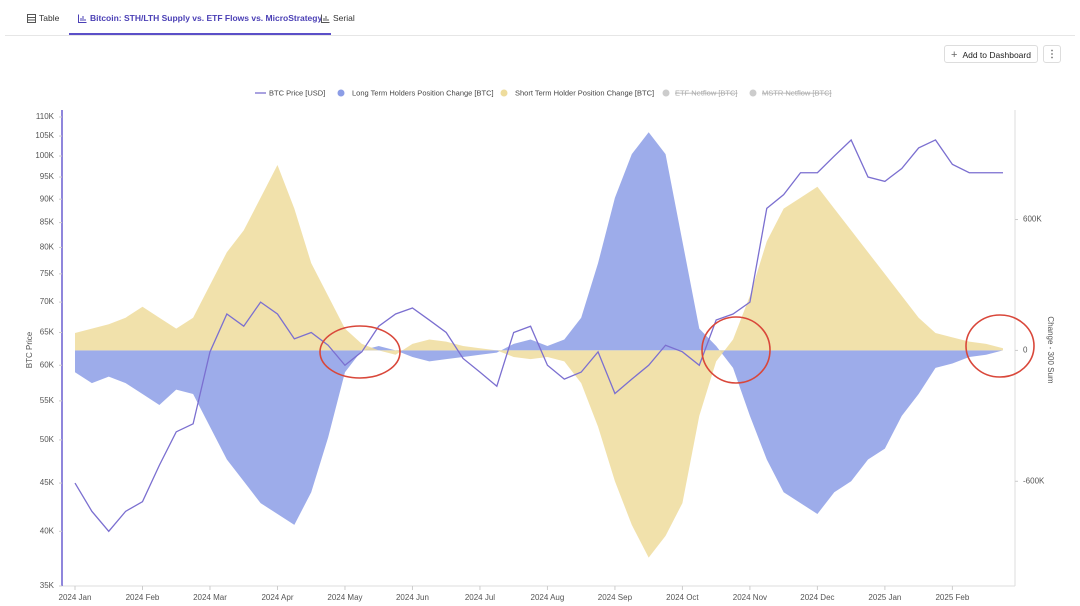 The height and width of the screenshot is (606, 1080). What do you see at coordinates (682, 597) in the screenshot?
I see `x-tick-label: 2024 Oct` at bounding box center [682, 597].